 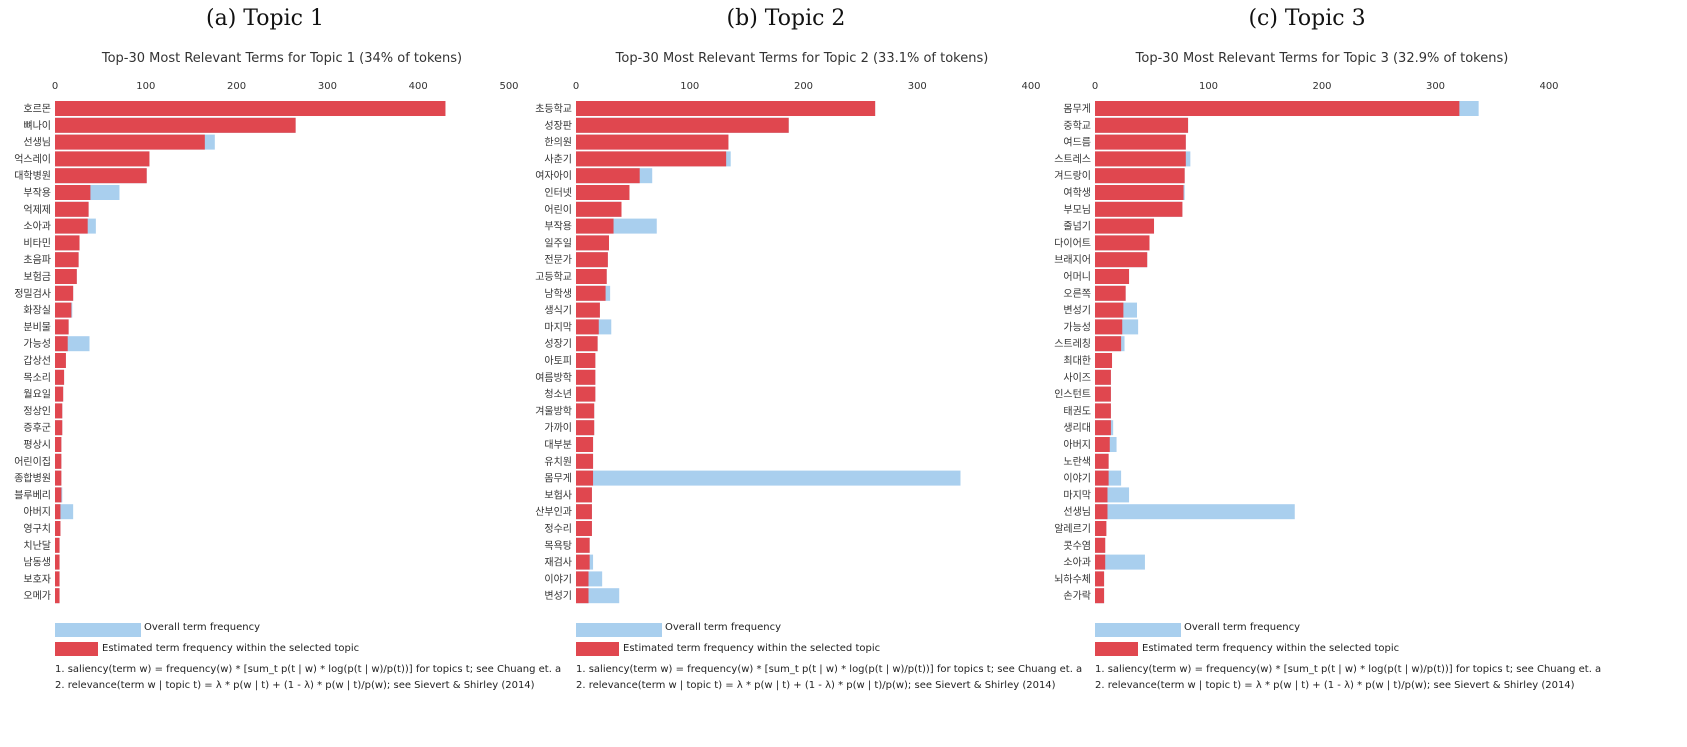 What do you see at coordinates (1116, 649) in the screenshot?
I see `legend-estimated-swatch` at bounding box center [1116, 649].